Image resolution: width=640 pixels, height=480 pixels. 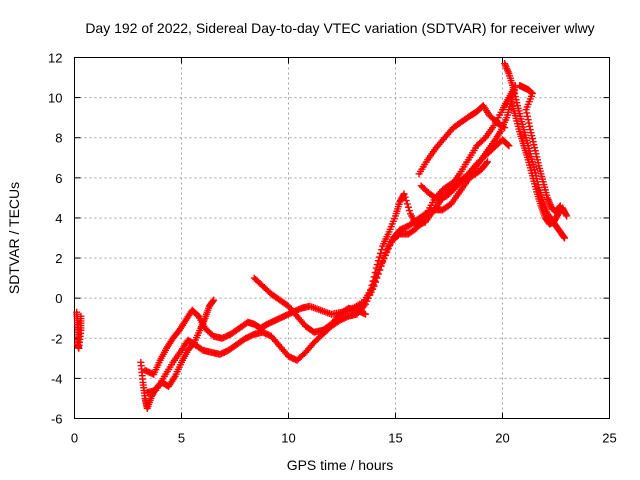 I want to click on y-axis-label: SDTVAR / TECUs, so click(x=14, y=238).